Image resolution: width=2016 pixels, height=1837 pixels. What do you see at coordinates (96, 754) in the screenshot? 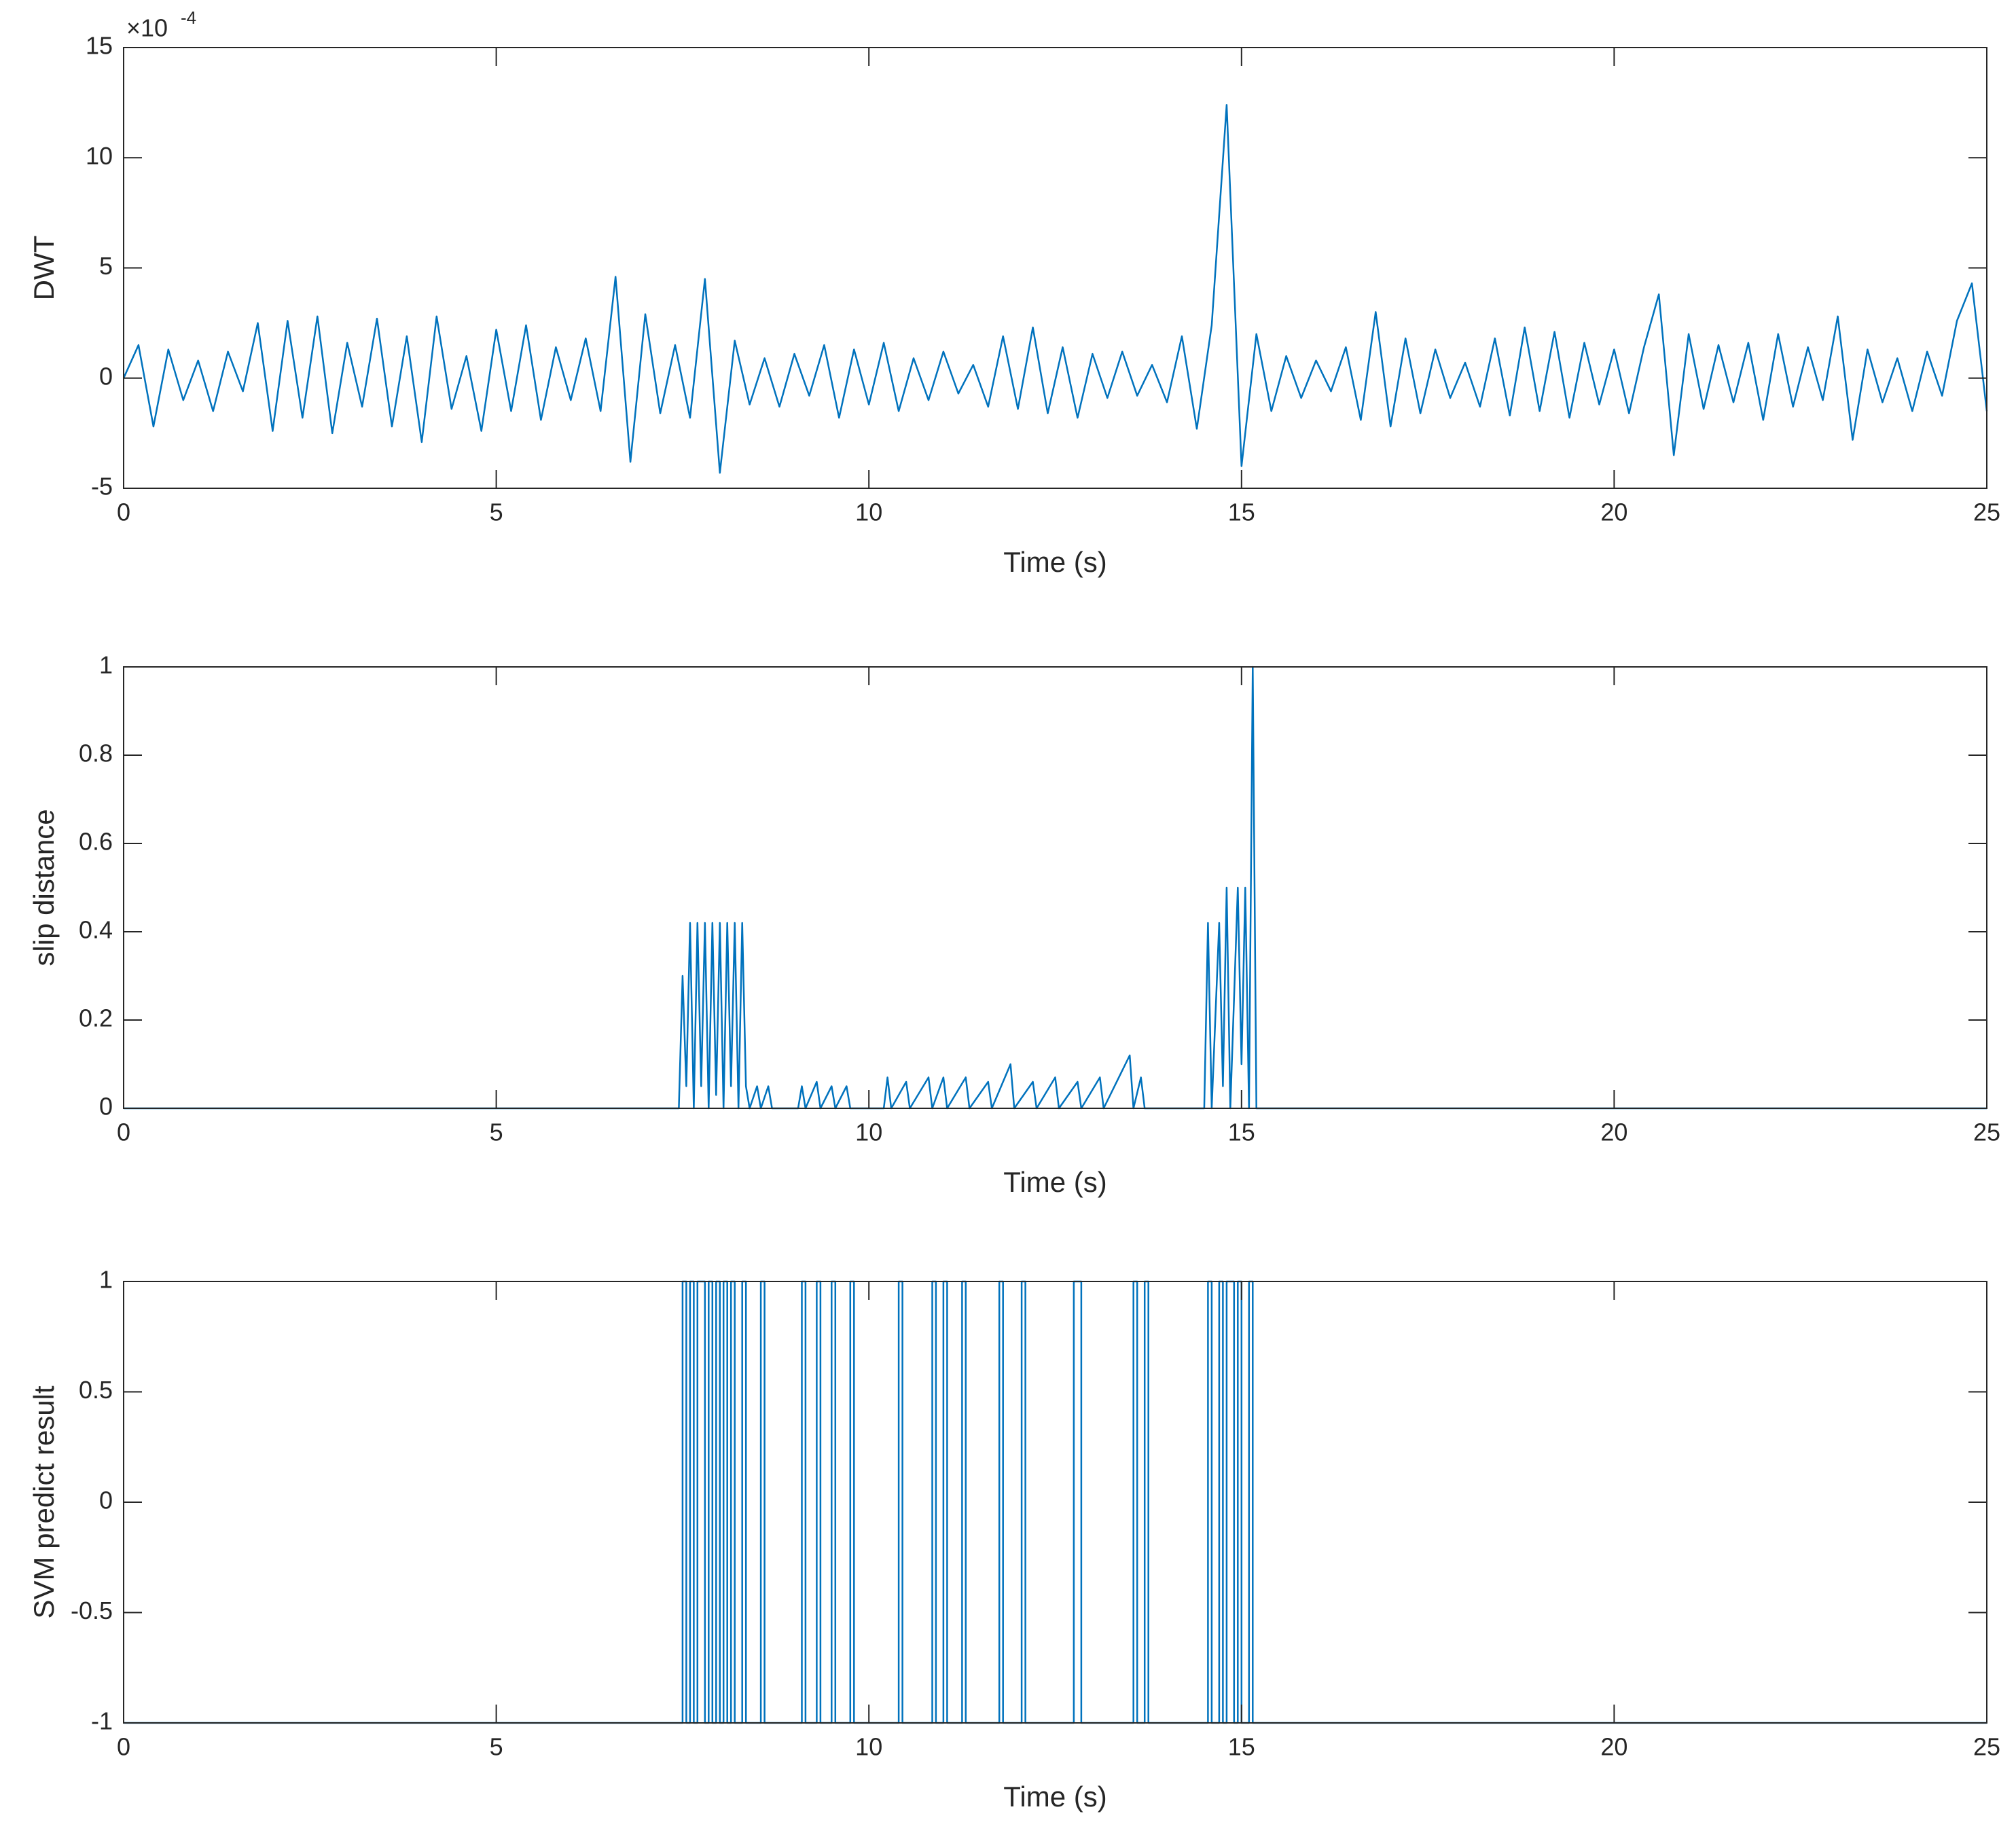
I see `y-tick-label: 0.8` at bounding box center [96, 754].